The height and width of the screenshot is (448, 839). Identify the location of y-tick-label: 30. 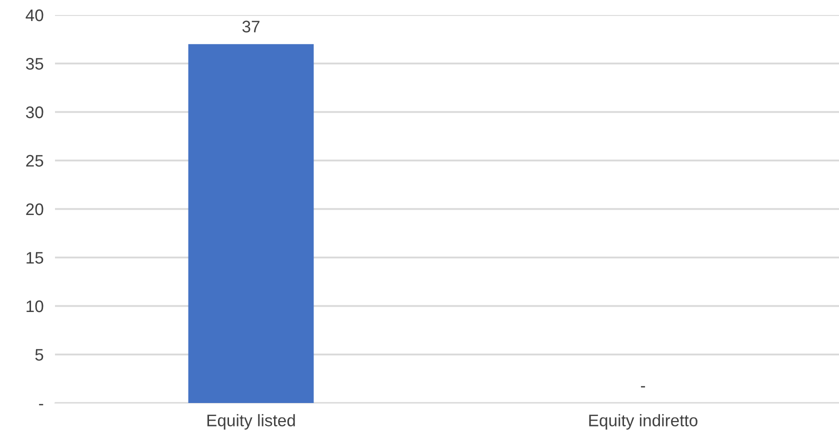
(35, 112).